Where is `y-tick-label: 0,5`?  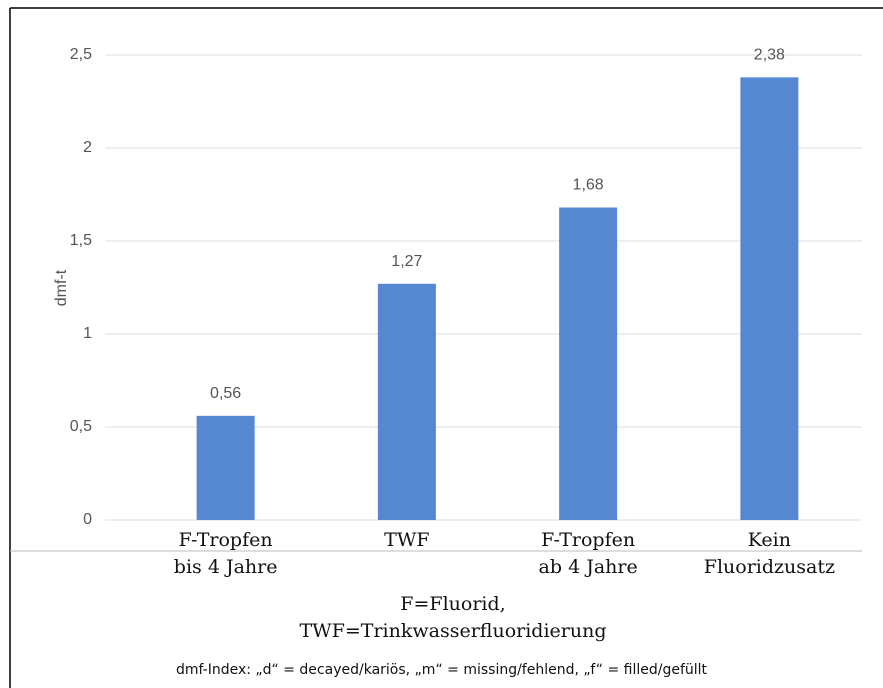 y-tick-label: 0,5 is located at coordinates (81, 426).